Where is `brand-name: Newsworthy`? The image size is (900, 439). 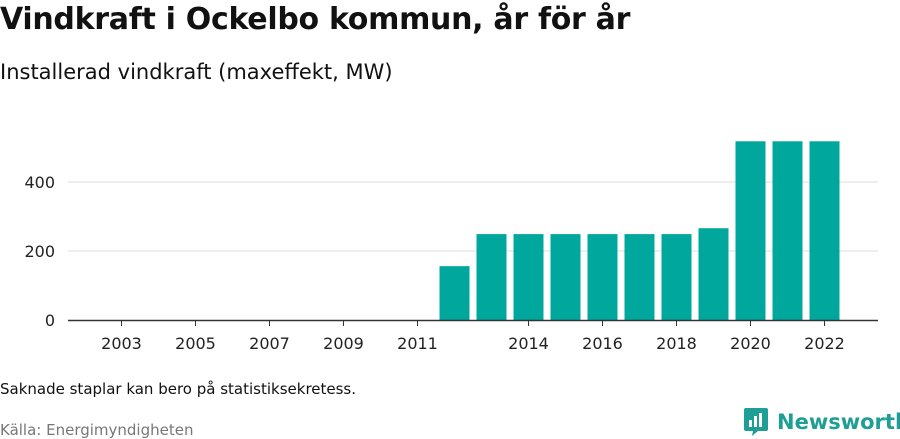
brand-name: Newsworthy is located at coordinates (838, 422).